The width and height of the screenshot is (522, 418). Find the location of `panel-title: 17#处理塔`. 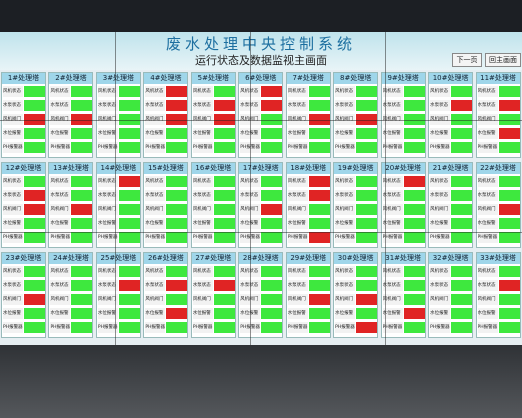

panel-title: 17#处理塔 is located at coordinates (261, 168).